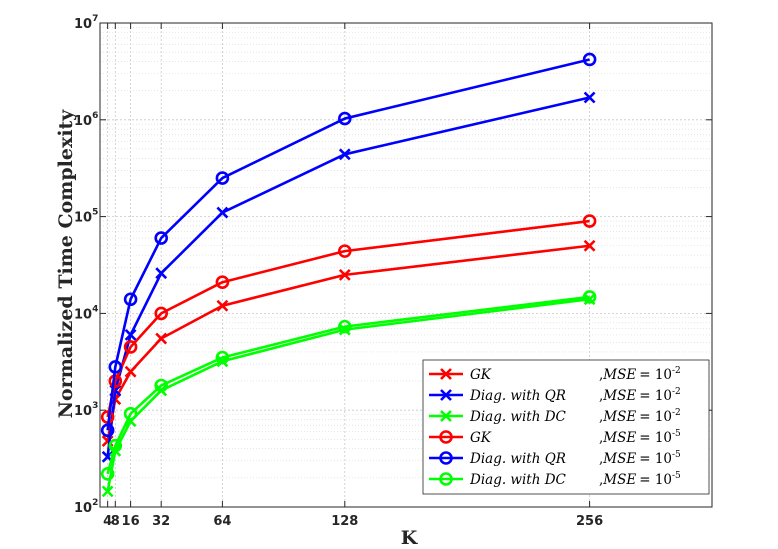 The height and width of the screenshot is (549, 778). What do you see at coordinates (86, 507) in the screenshot?
I see `y-tick-label: 10²` at bounding box center [86, 507].